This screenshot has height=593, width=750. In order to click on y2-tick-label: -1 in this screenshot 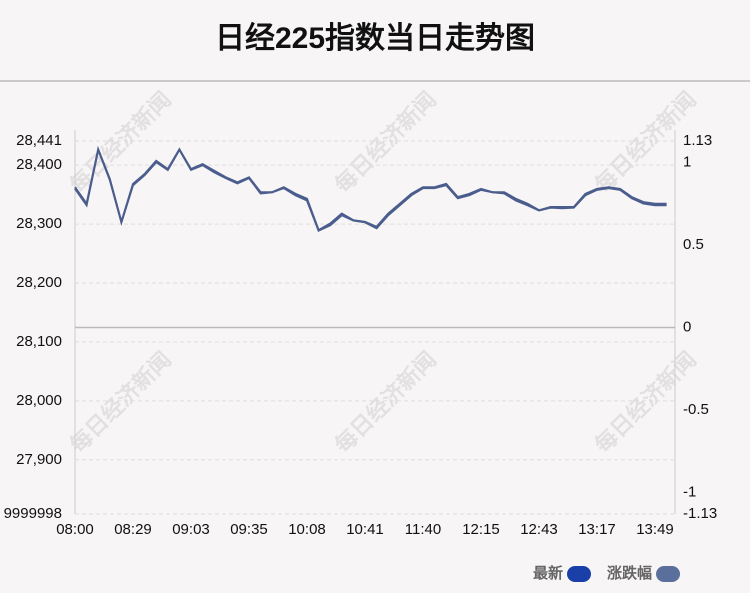, I will do `click(689, 492)`.